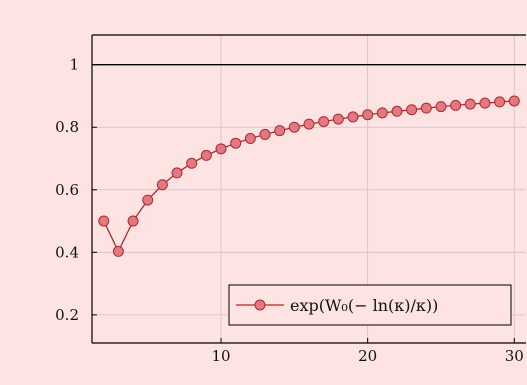 This screenshot has height=385, width=527. I want to click on x-tick-label-0: 10, so click(220, 356).